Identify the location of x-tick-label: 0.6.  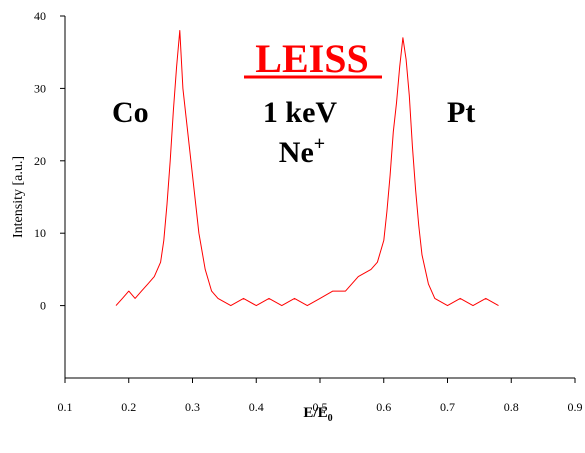
(383, 407).